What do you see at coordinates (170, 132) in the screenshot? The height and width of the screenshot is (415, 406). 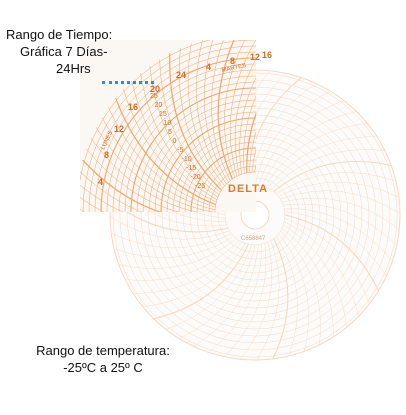 I see `scale-label: 5` at bounding box center [170, 132].